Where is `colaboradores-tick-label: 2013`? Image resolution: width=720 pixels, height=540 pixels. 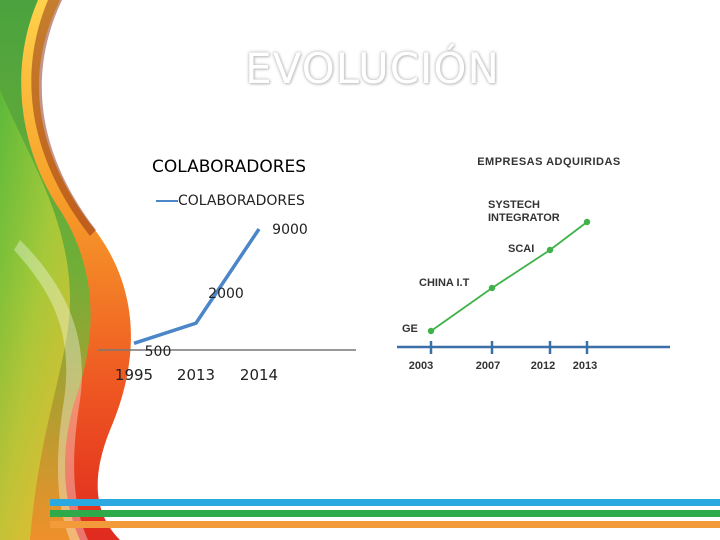 colaboradores-tick-label: 2013 is located at coordinates (196, 375).